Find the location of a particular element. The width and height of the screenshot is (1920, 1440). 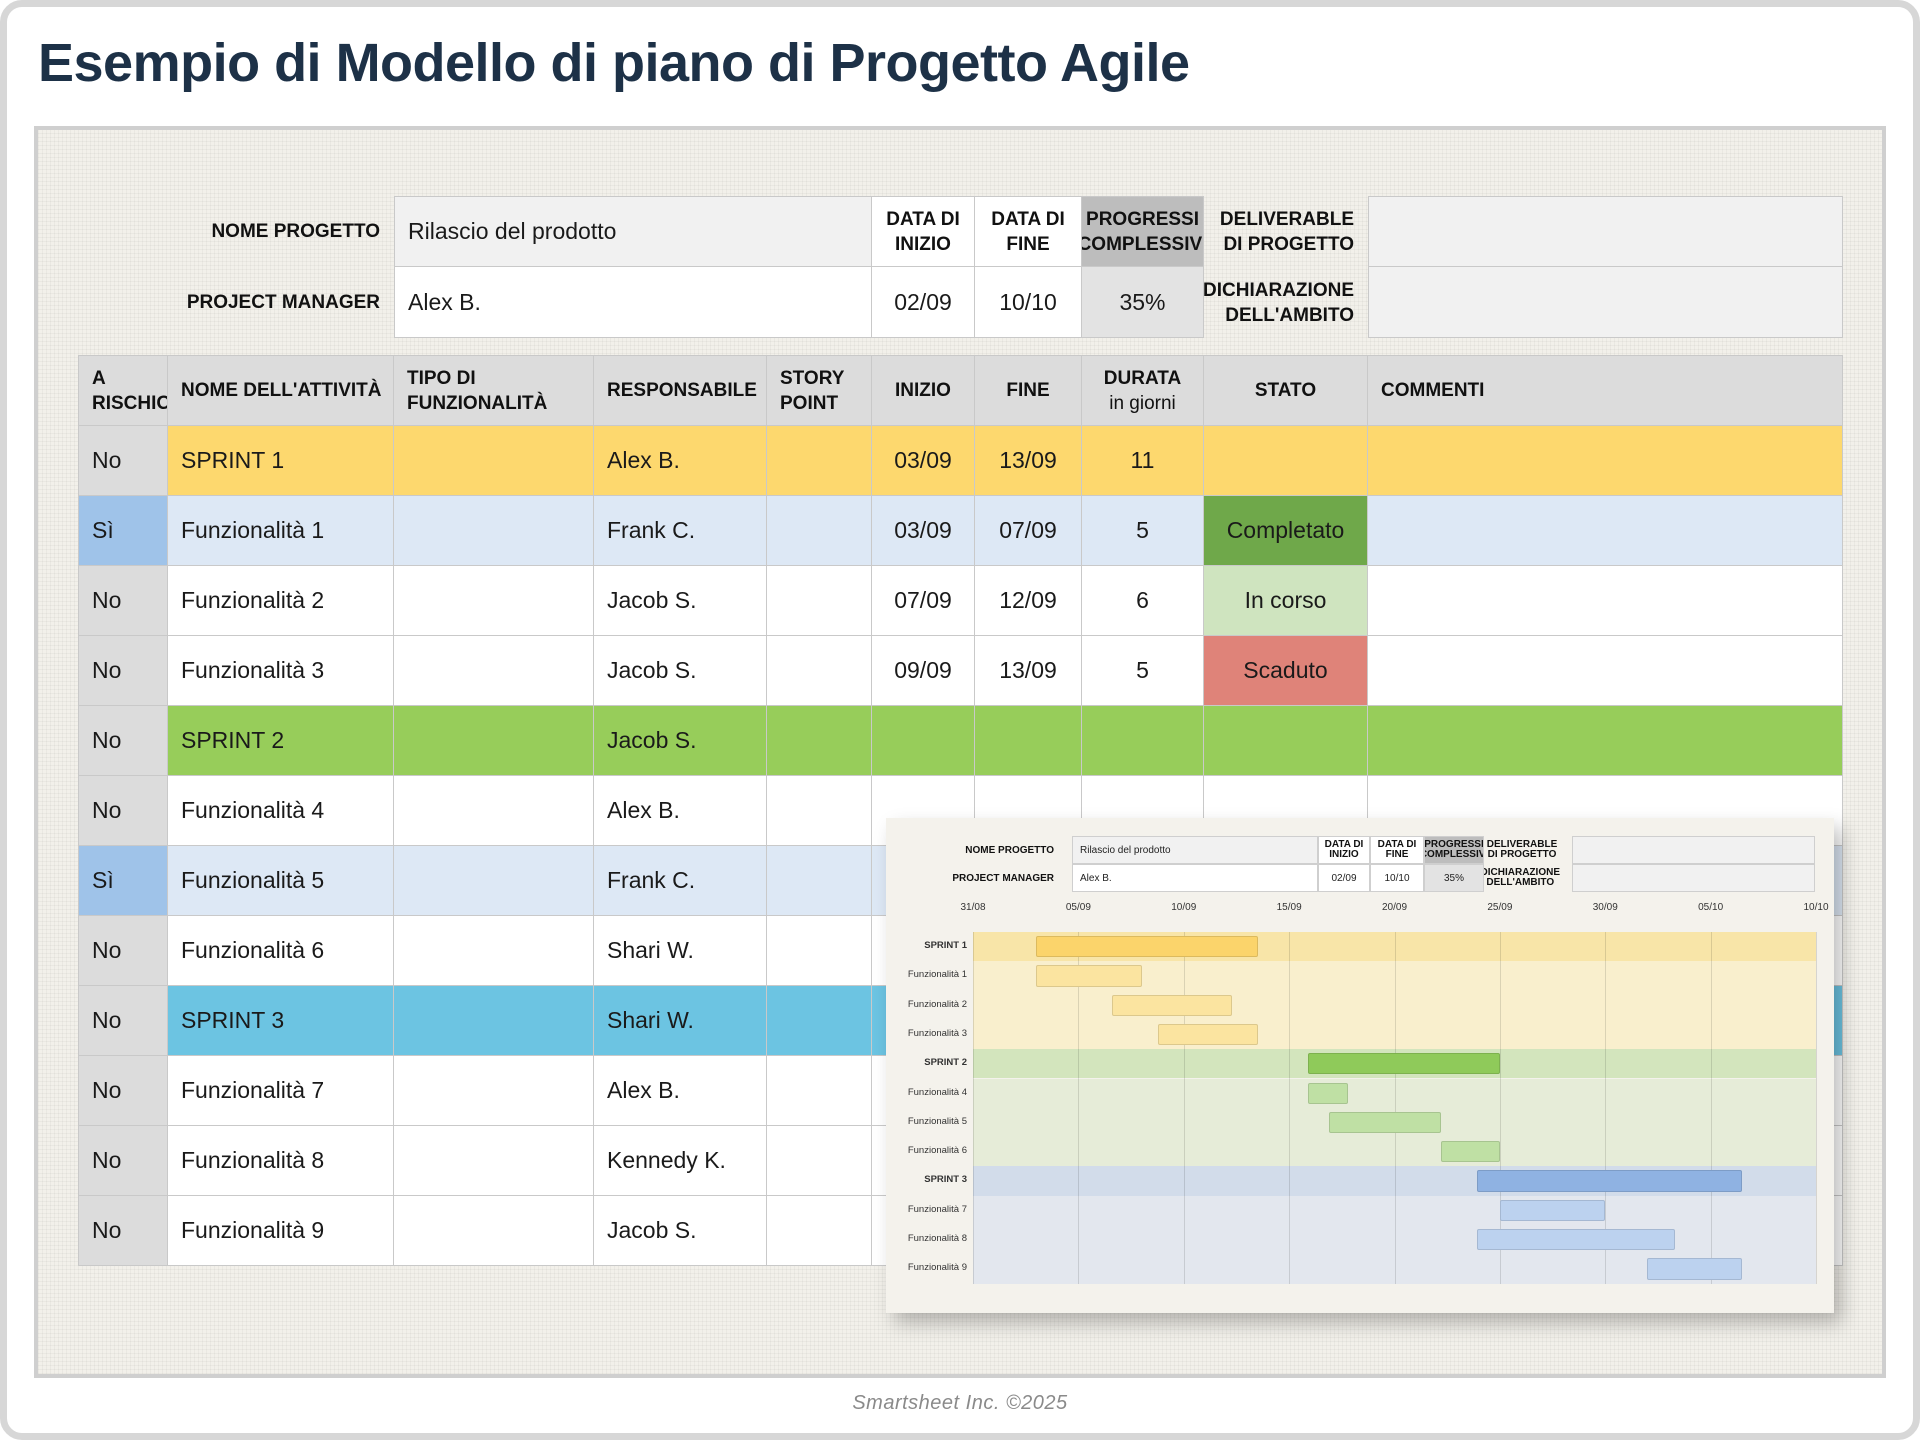

cell-owner-row-8: Shari W. is located at coordinates (680, 951).